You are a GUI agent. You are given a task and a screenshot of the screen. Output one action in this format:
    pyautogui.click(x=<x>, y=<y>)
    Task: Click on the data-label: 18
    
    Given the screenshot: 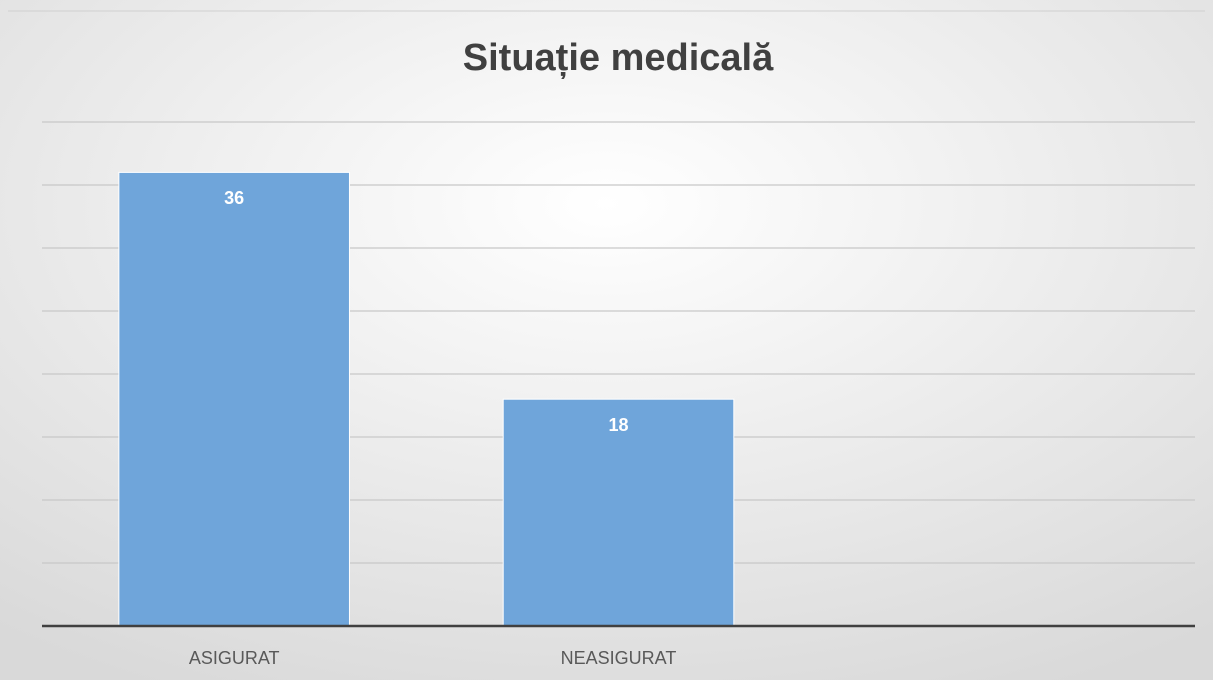 What is the action you would take?
    pyautogui.click(x=618, y=425)
    